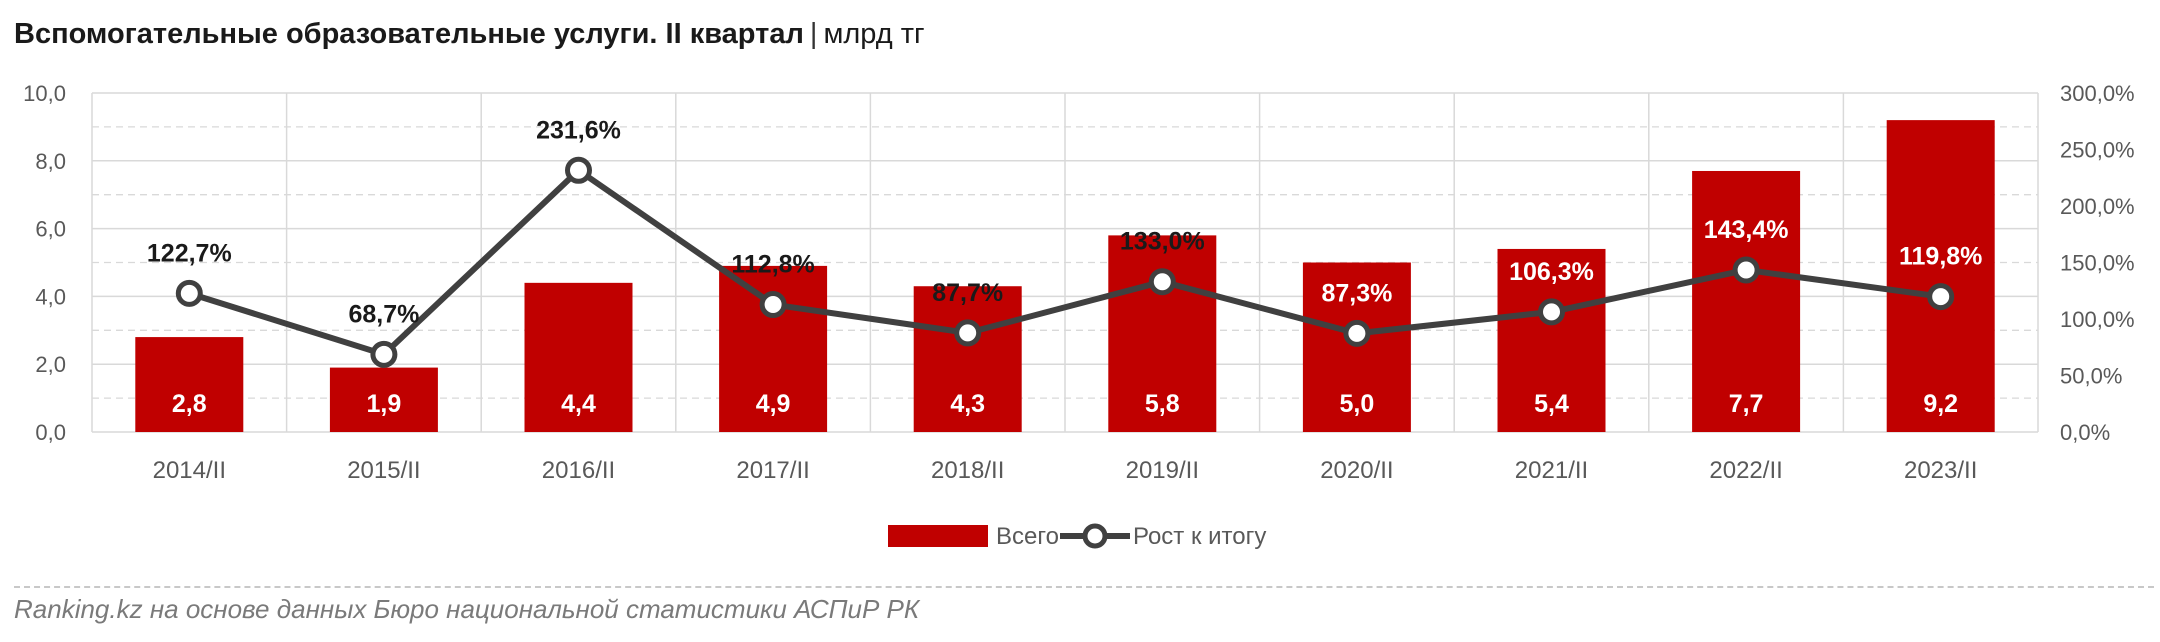  What do you see at coordinates (1162, 242) in the screenshot?
I see `growth-value-label: 133,0%` at bounding box center [1162, 242].